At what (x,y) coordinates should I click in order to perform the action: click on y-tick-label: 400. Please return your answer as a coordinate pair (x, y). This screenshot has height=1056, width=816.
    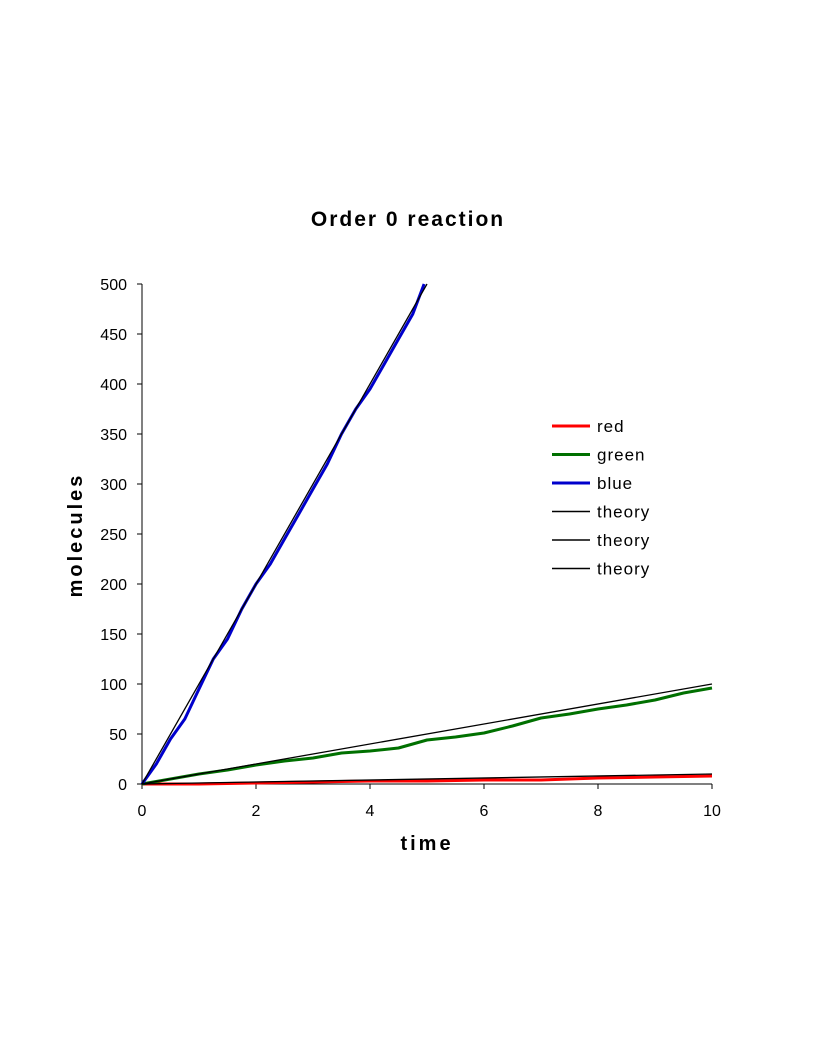
    Looking at the image, I should click on (113, 385).